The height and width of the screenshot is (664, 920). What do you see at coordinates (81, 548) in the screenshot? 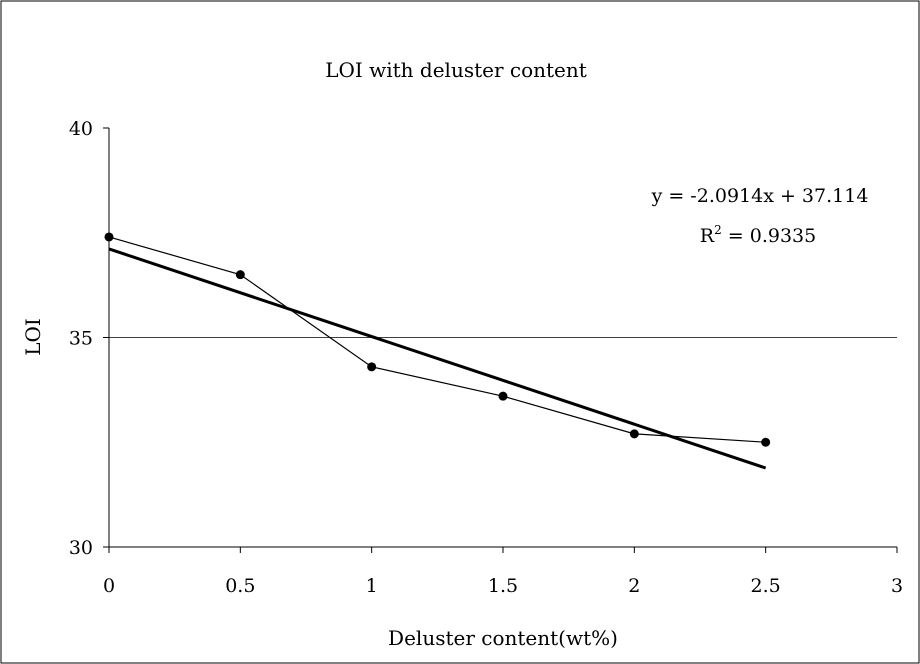
I see `y-tick-label: 30` at bounding box center [81, 548].